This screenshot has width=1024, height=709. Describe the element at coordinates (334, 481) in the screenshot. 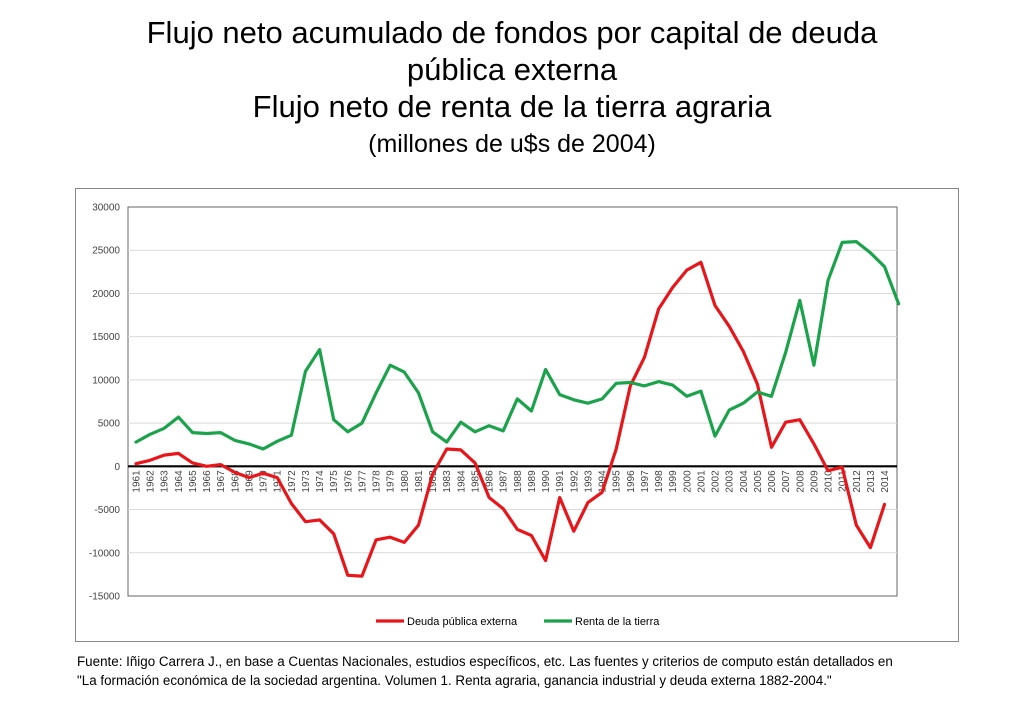

I see `x-tick-label: 1975` at that location.